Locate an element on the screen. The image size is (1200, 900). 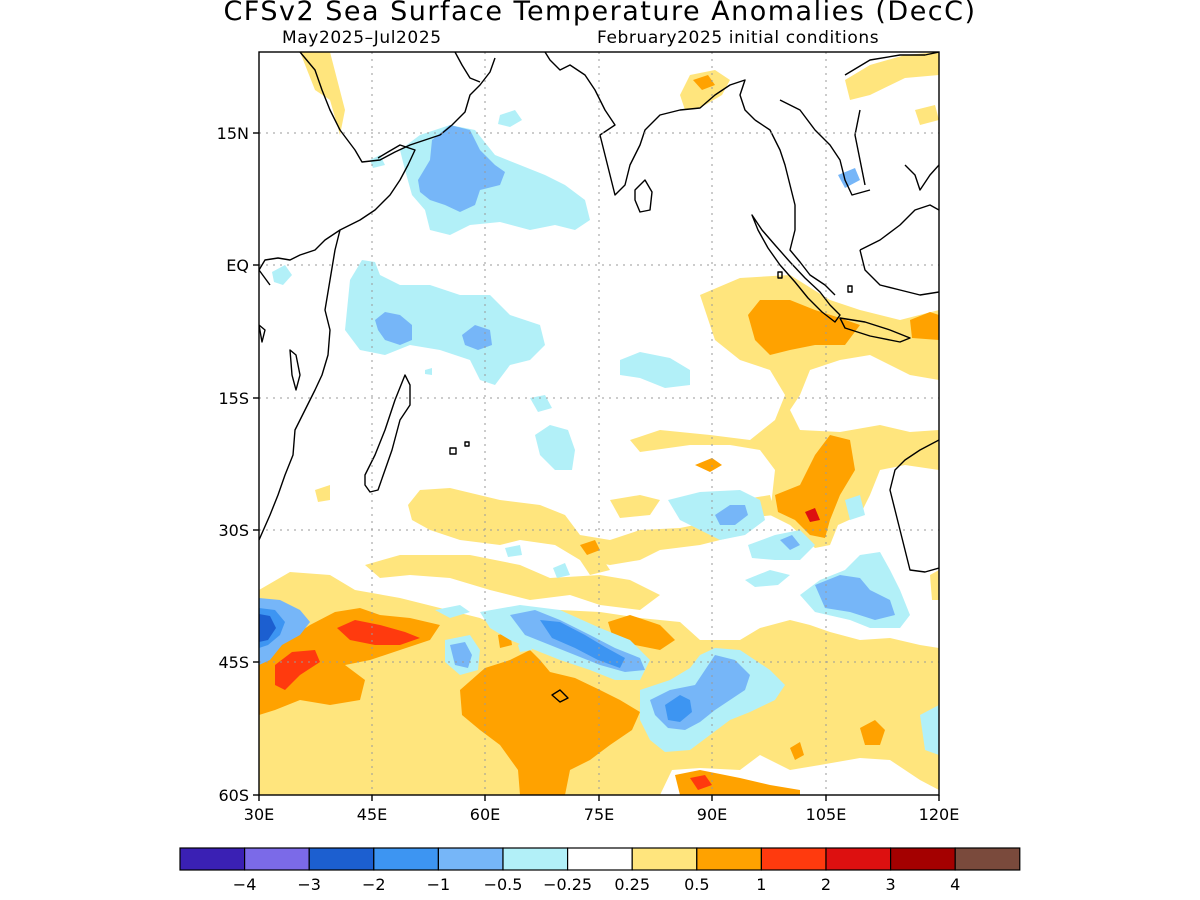
strong-warm-regions is located at coordinates (347, 655).